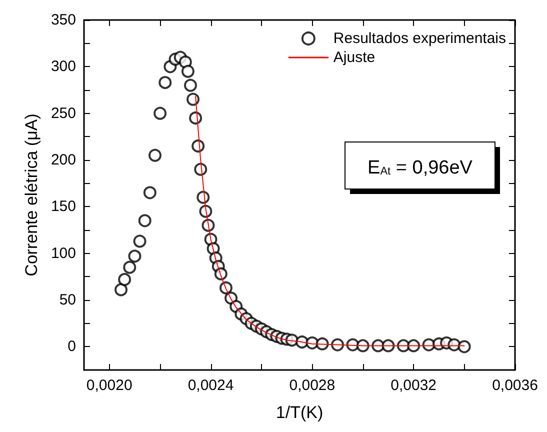 The image size is (547, 432). Describe the element at coordinates (63, 253) in the screenshot. I see `y-tick-label: 100` at that location.